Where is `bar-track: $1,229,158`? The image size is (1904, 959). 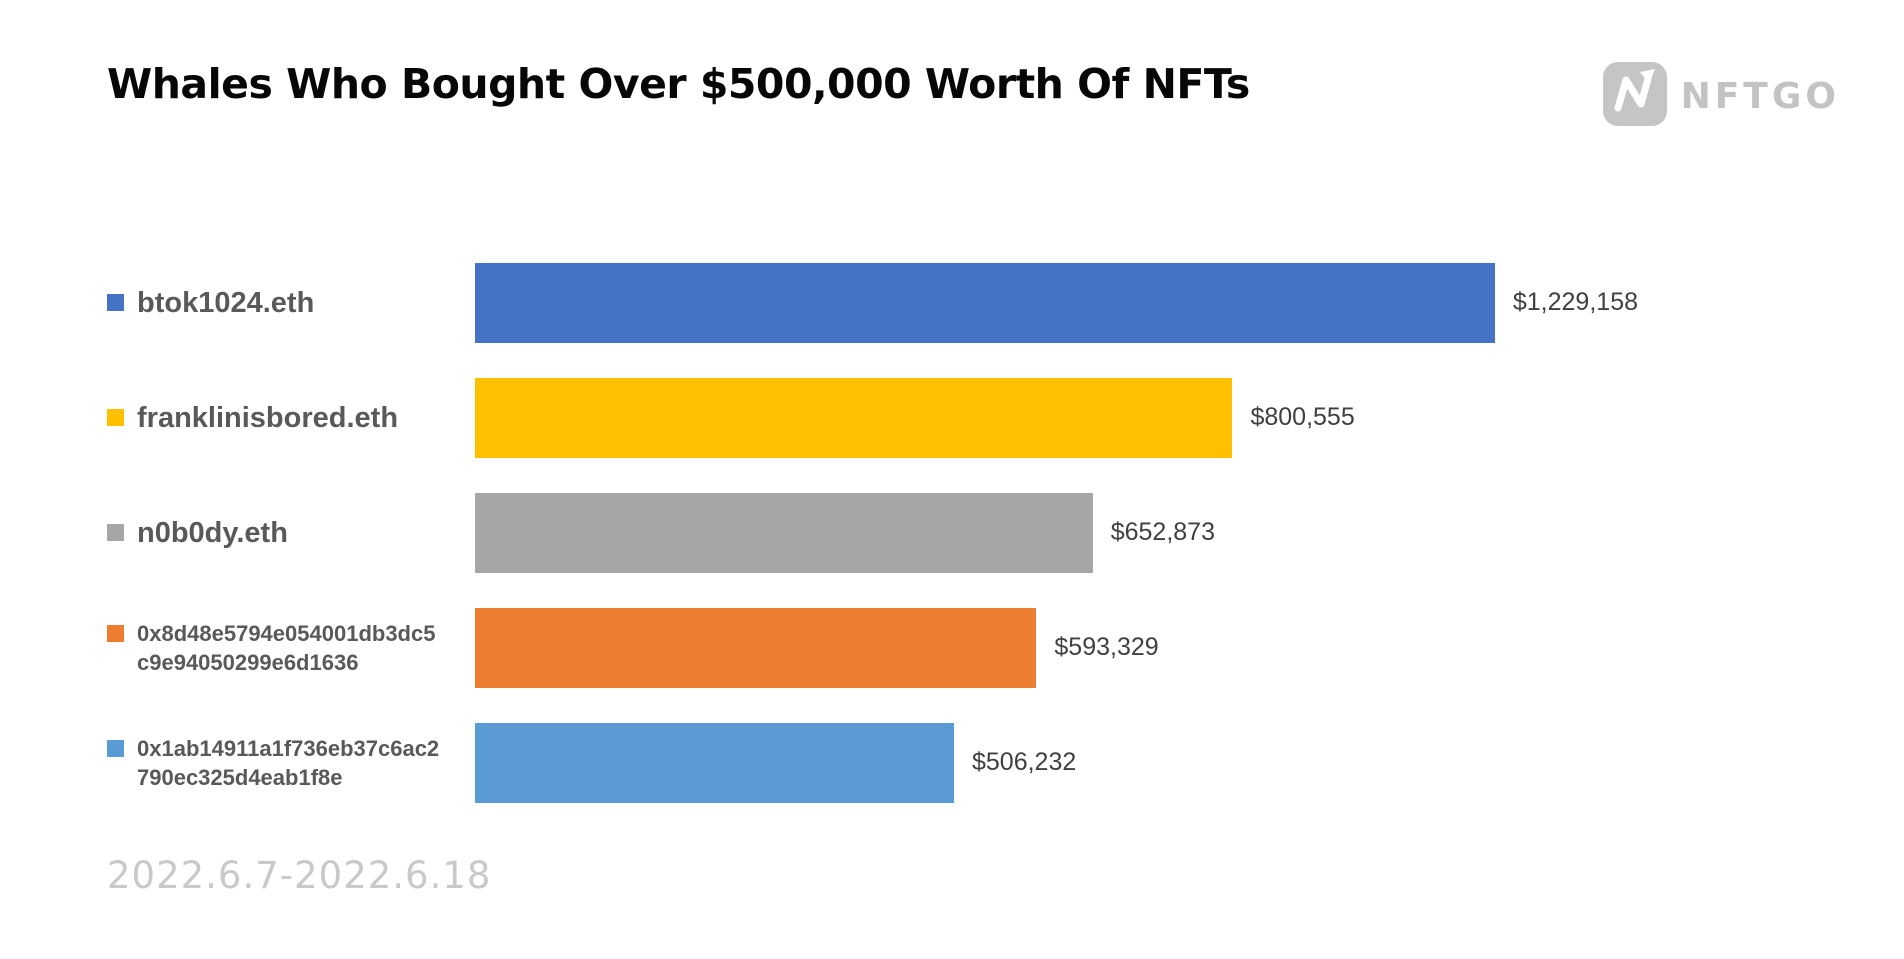
bar-track: $1,229,158 is located at coordinates (1056, 302).